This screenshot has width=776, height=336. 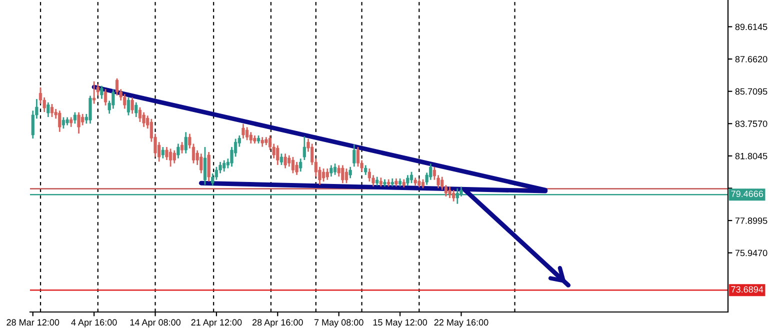 What do you see at coordinates (461, 323) in the screenshot?
I see `x-tick-label: 22 May 16:00` at bounding box center [461, 323].